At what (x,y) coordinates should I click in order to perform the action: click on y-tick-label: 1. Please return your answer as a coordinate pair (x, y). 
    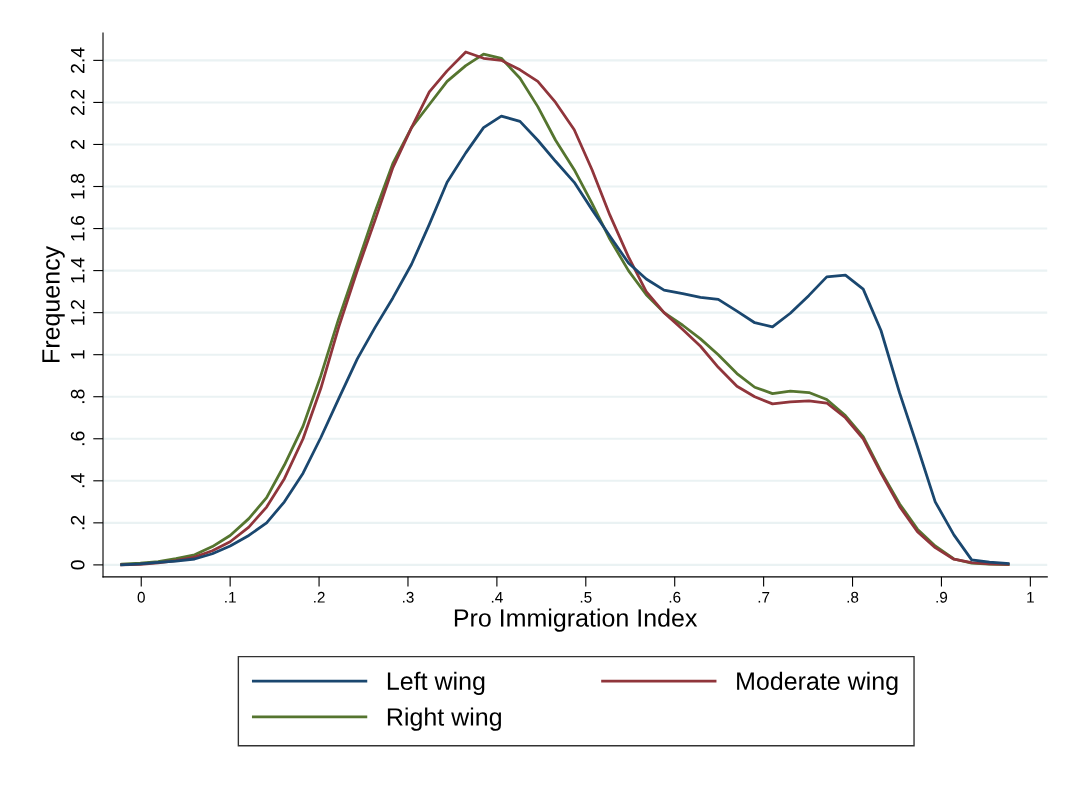
    Looking at the image, I should click on (78, 354).